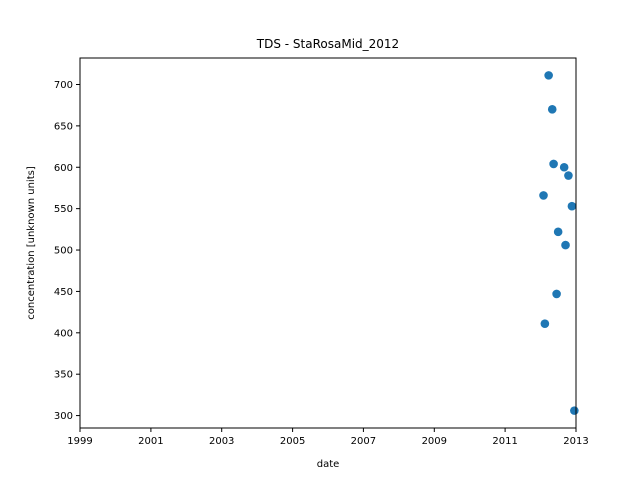  I want to click on x-tick-label: 2009, so click(434, 441).